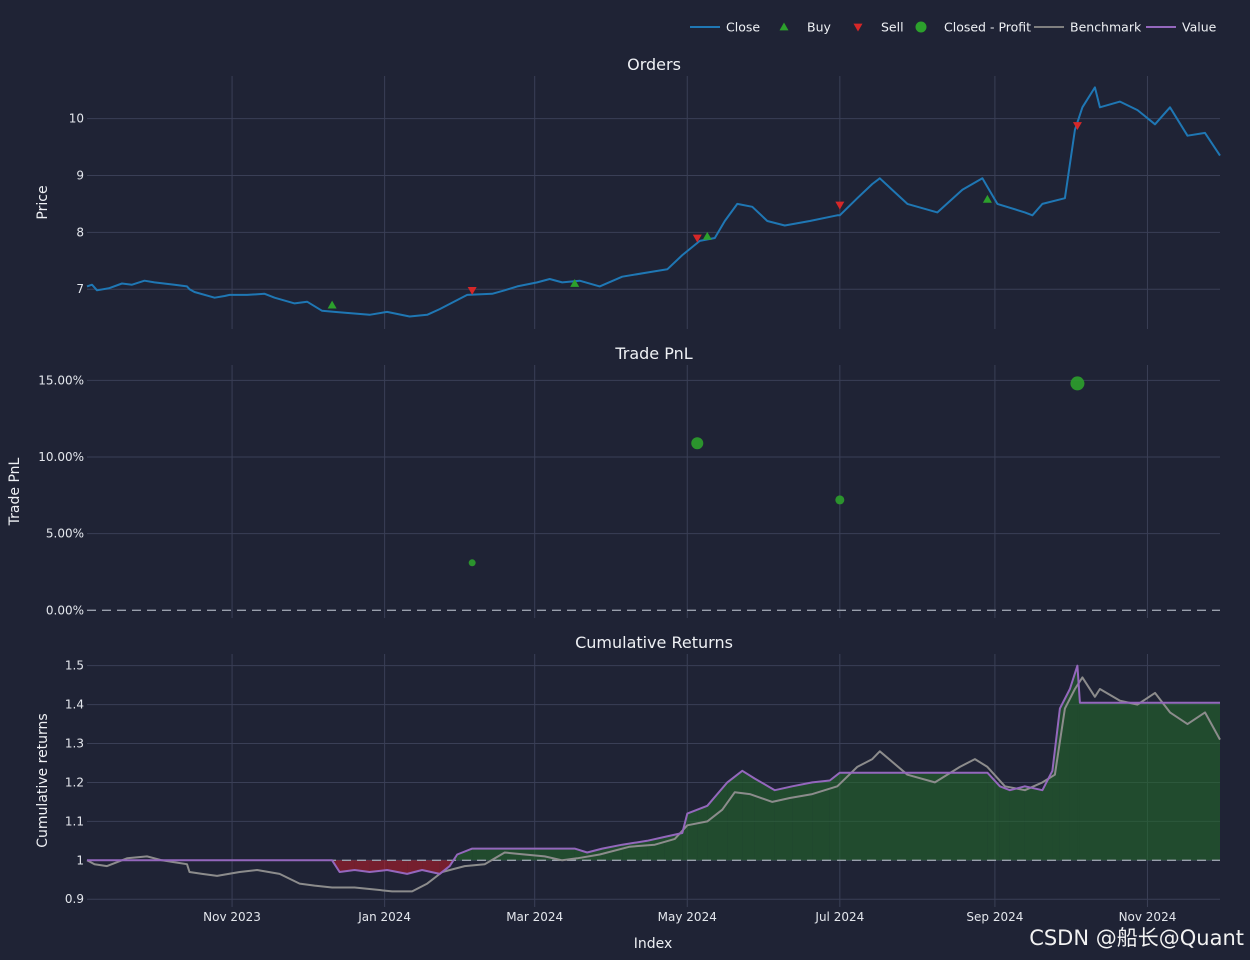 Image resolution: width=1250 pixels, height=960 pixels. What do you see at coordinates (232, 917) in the screenshot?
I see `x-tick-label: Nov 2023` at bounding box center [232, 917].